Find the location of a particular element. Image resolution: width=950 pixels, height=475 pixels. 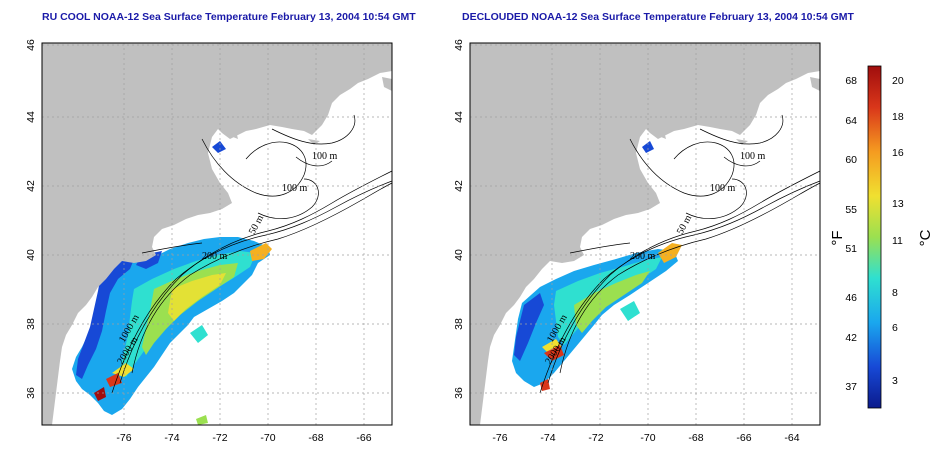

fahrenheit-tick: 37 is located at coordinates (851, 387).